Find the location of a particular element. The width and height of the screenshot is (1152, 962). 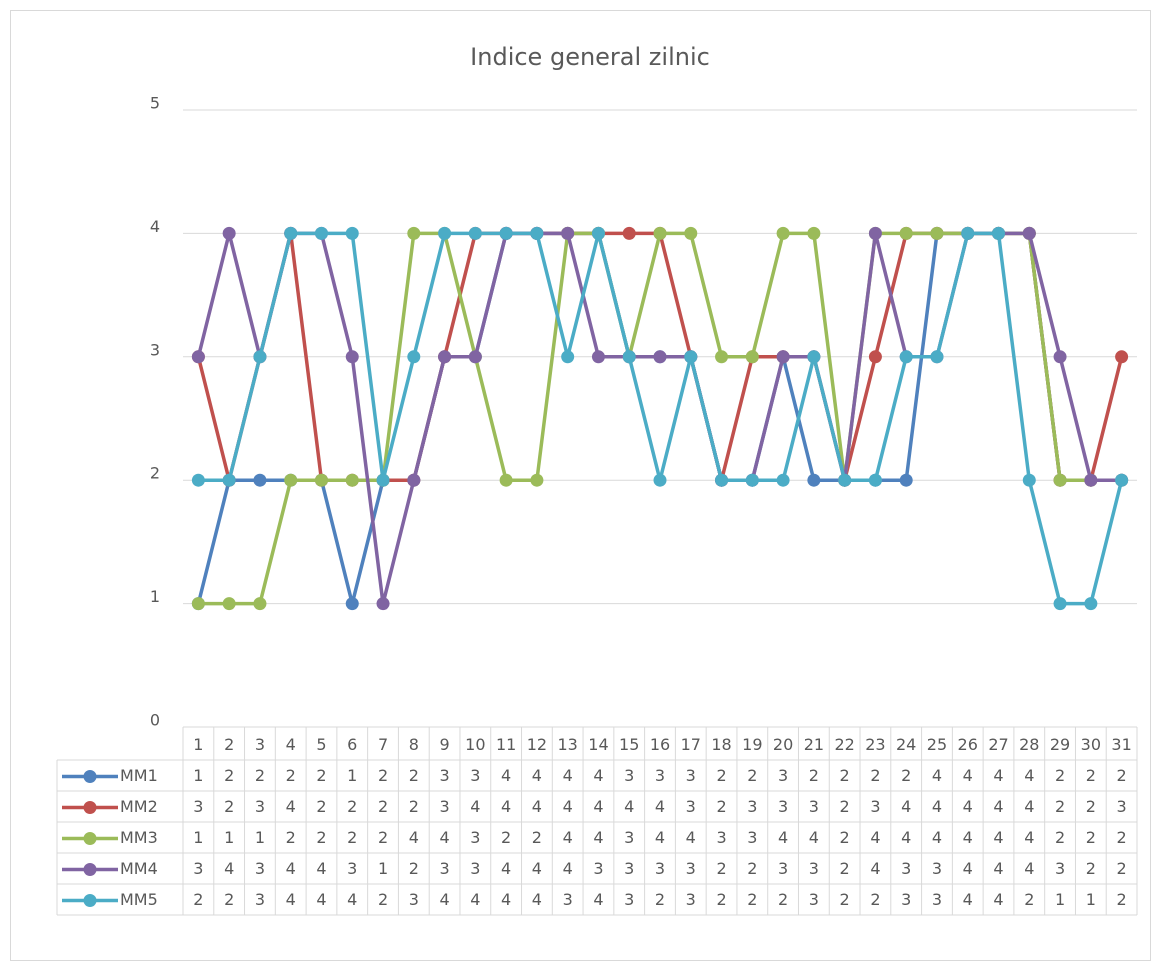

x-tick-label: 15 is located at coordinates (629, 744).